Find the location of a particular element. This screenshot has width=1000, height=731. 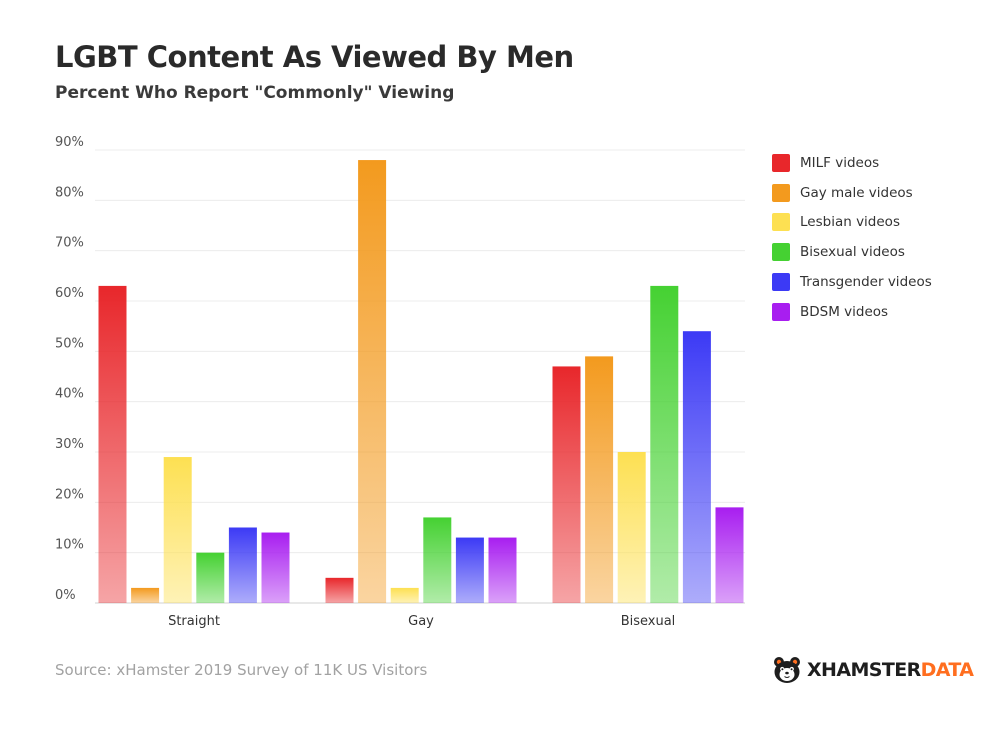

y-tick-label: 50% is located at coordinates (69, 343).